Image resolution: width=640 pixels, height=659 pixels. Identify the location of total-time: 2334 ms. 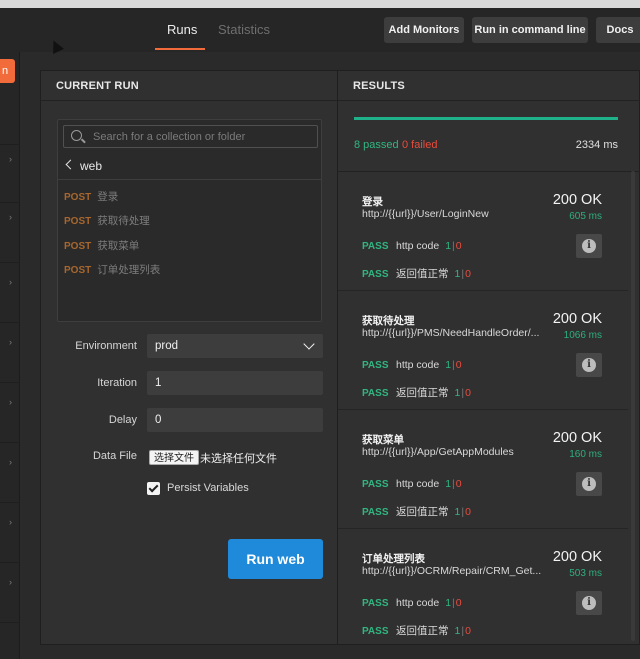
(596, 145).